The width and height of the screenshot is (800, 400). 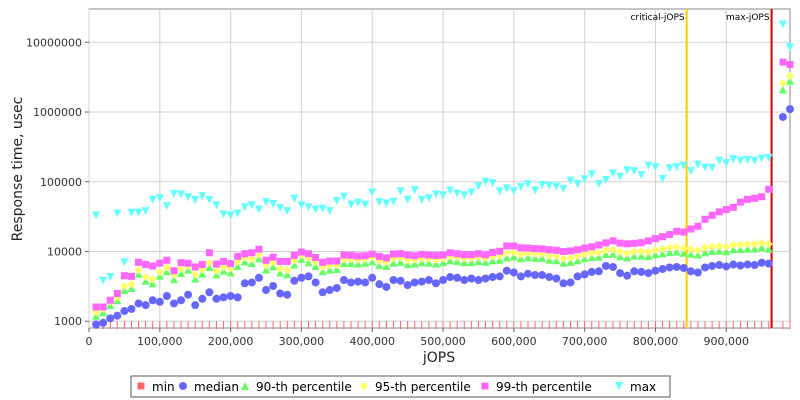 What do you see at coordinates (619, 386) in the screenshot?
I see `legend-marker-max` at bounding box center [619, 386].